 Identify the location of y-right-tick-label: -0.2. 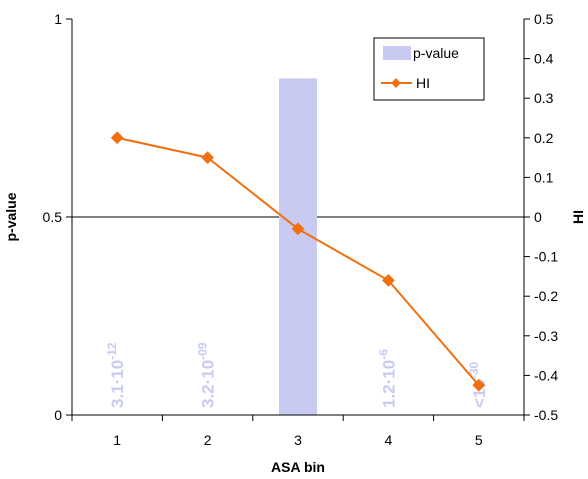
(546, 296).